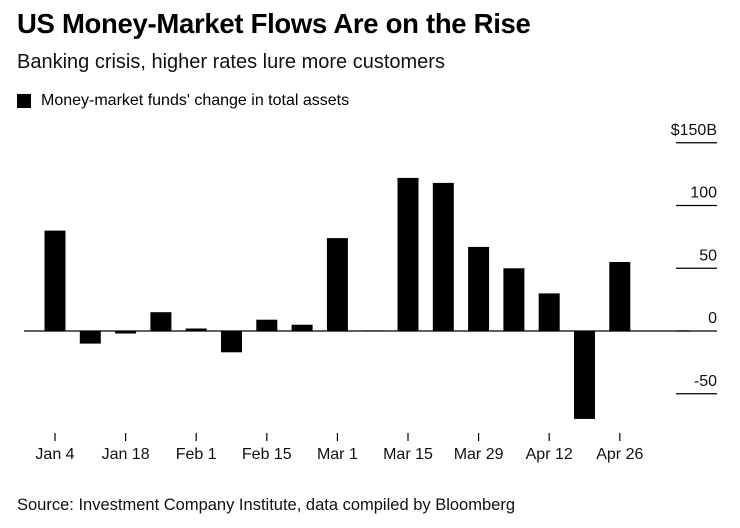  I want to click on x-tick-label: Apr 12, so click(549, 454).